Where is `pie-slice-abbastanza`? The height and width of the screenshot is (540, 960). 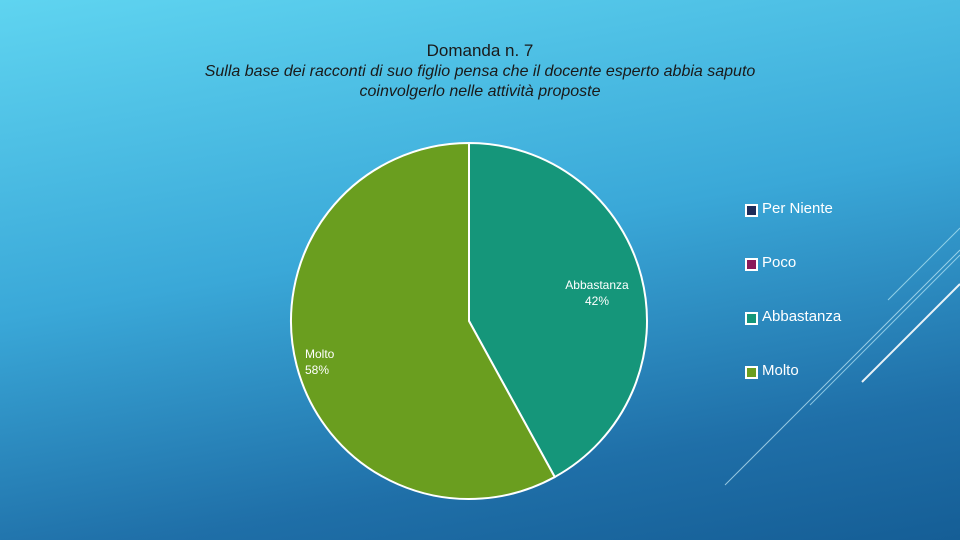 pie-slice-abbastanza is located at coordinates (558, 310).